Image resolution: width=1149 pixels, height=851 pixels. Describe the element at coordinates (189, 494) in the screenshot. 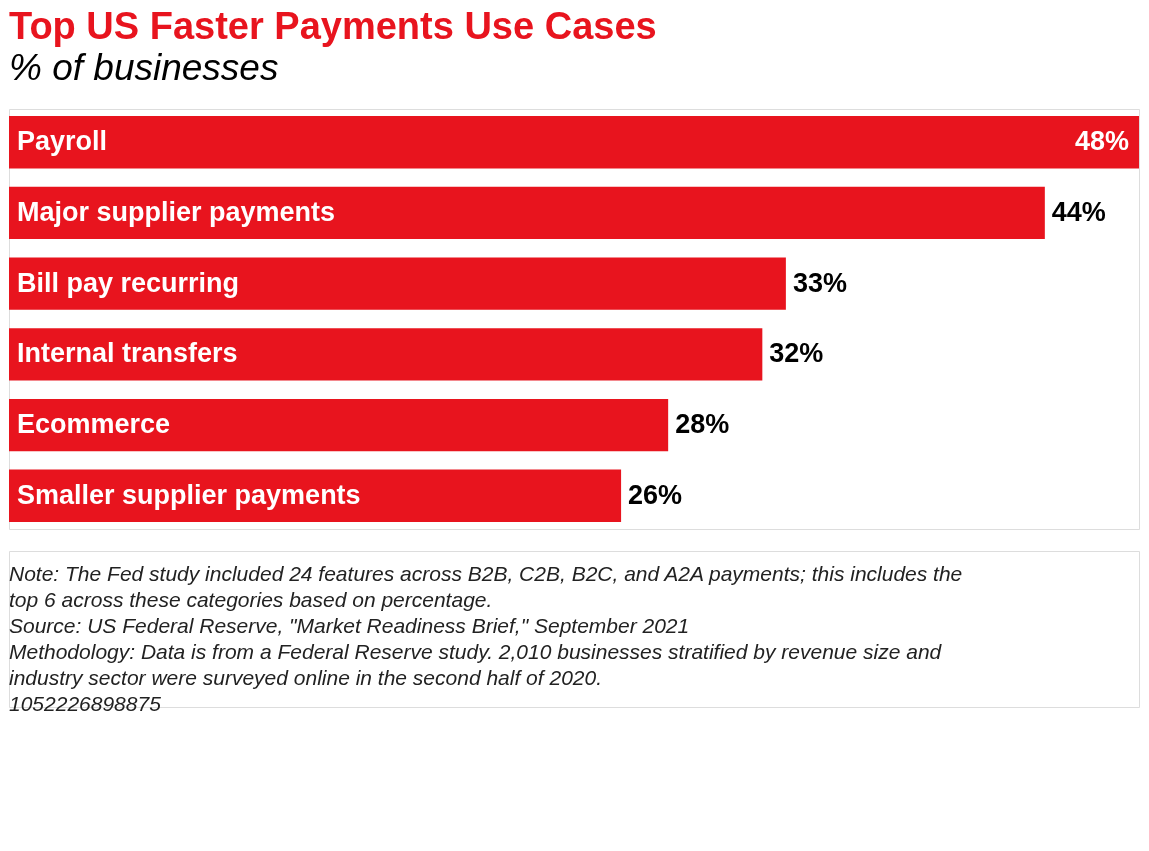

I see `y-tick-label: Smaller supplier payments` at that location.